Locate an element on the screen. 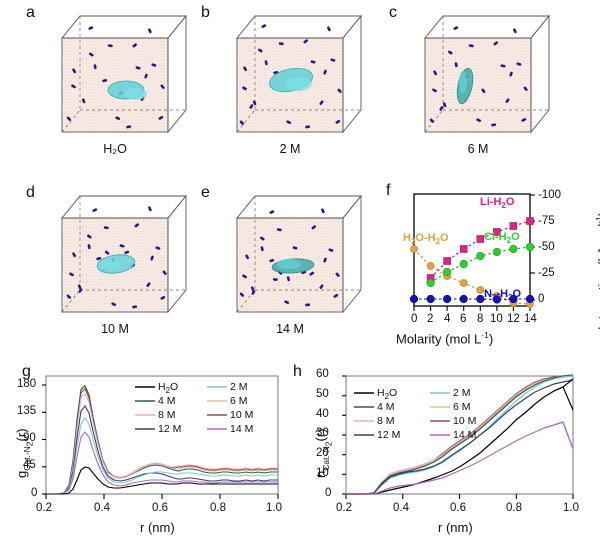  h-series-2m is located at coordinates (460, 435).